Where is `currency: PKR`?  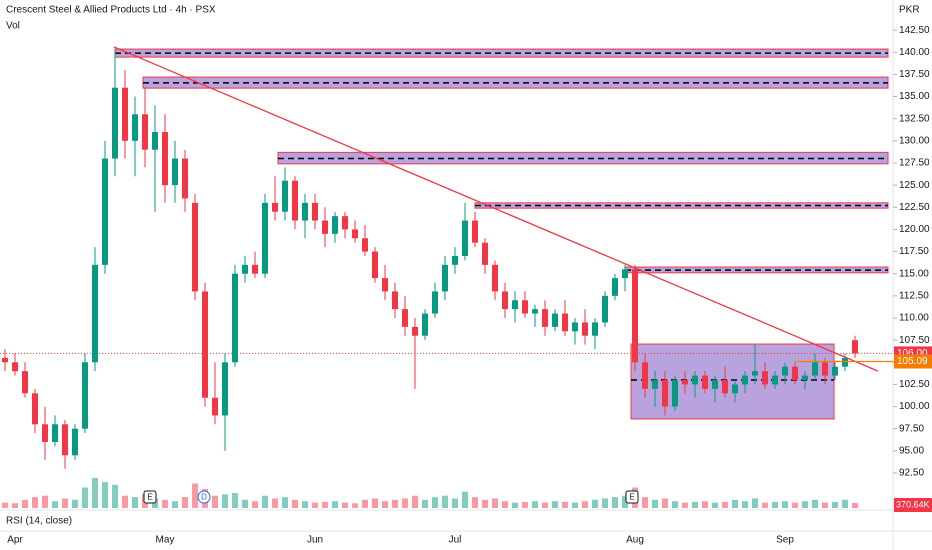
currency: PKR is located at coordinates (909, 10).